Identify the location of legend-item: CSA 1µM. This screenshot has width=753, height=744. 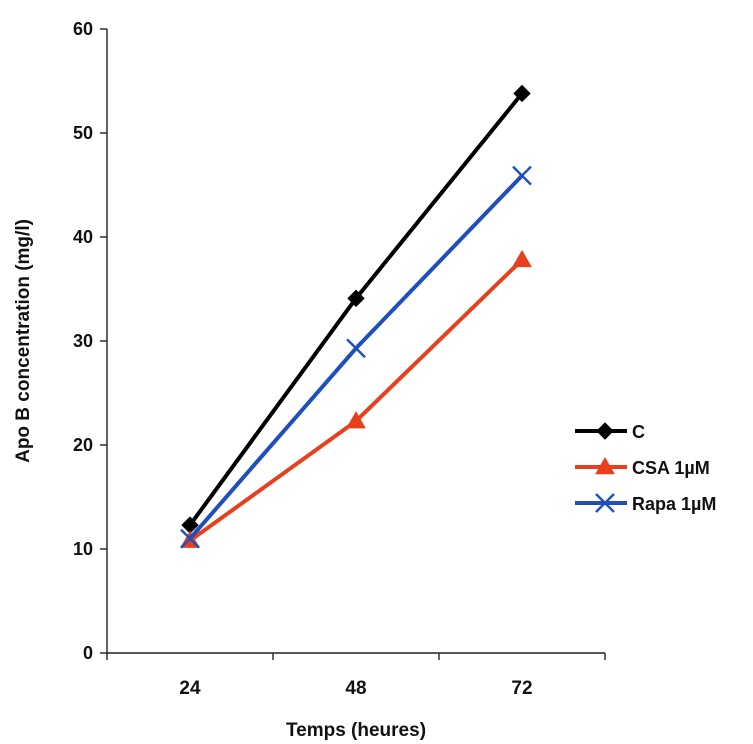
(642, 467).